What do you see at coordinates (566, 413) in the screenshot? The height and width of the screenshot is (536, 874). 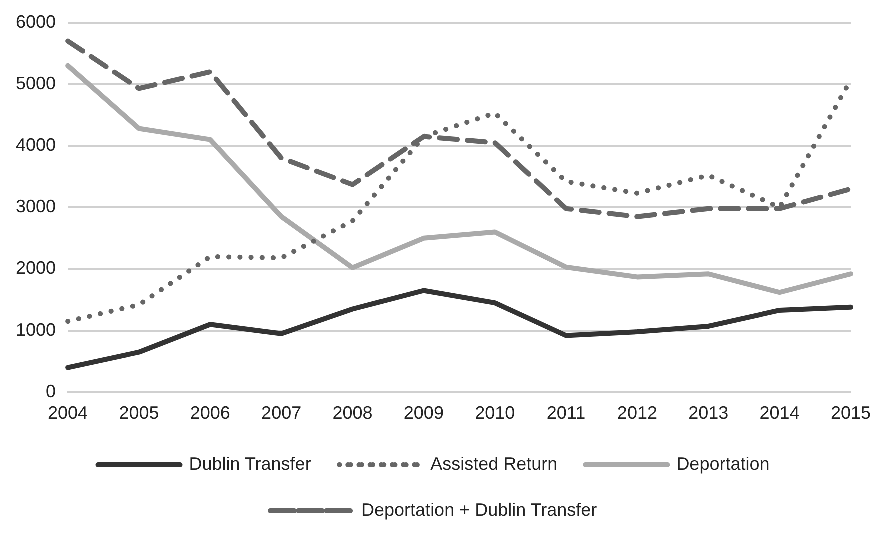 I see `x-tick-label: 2011` at bounding box center [566, 413].